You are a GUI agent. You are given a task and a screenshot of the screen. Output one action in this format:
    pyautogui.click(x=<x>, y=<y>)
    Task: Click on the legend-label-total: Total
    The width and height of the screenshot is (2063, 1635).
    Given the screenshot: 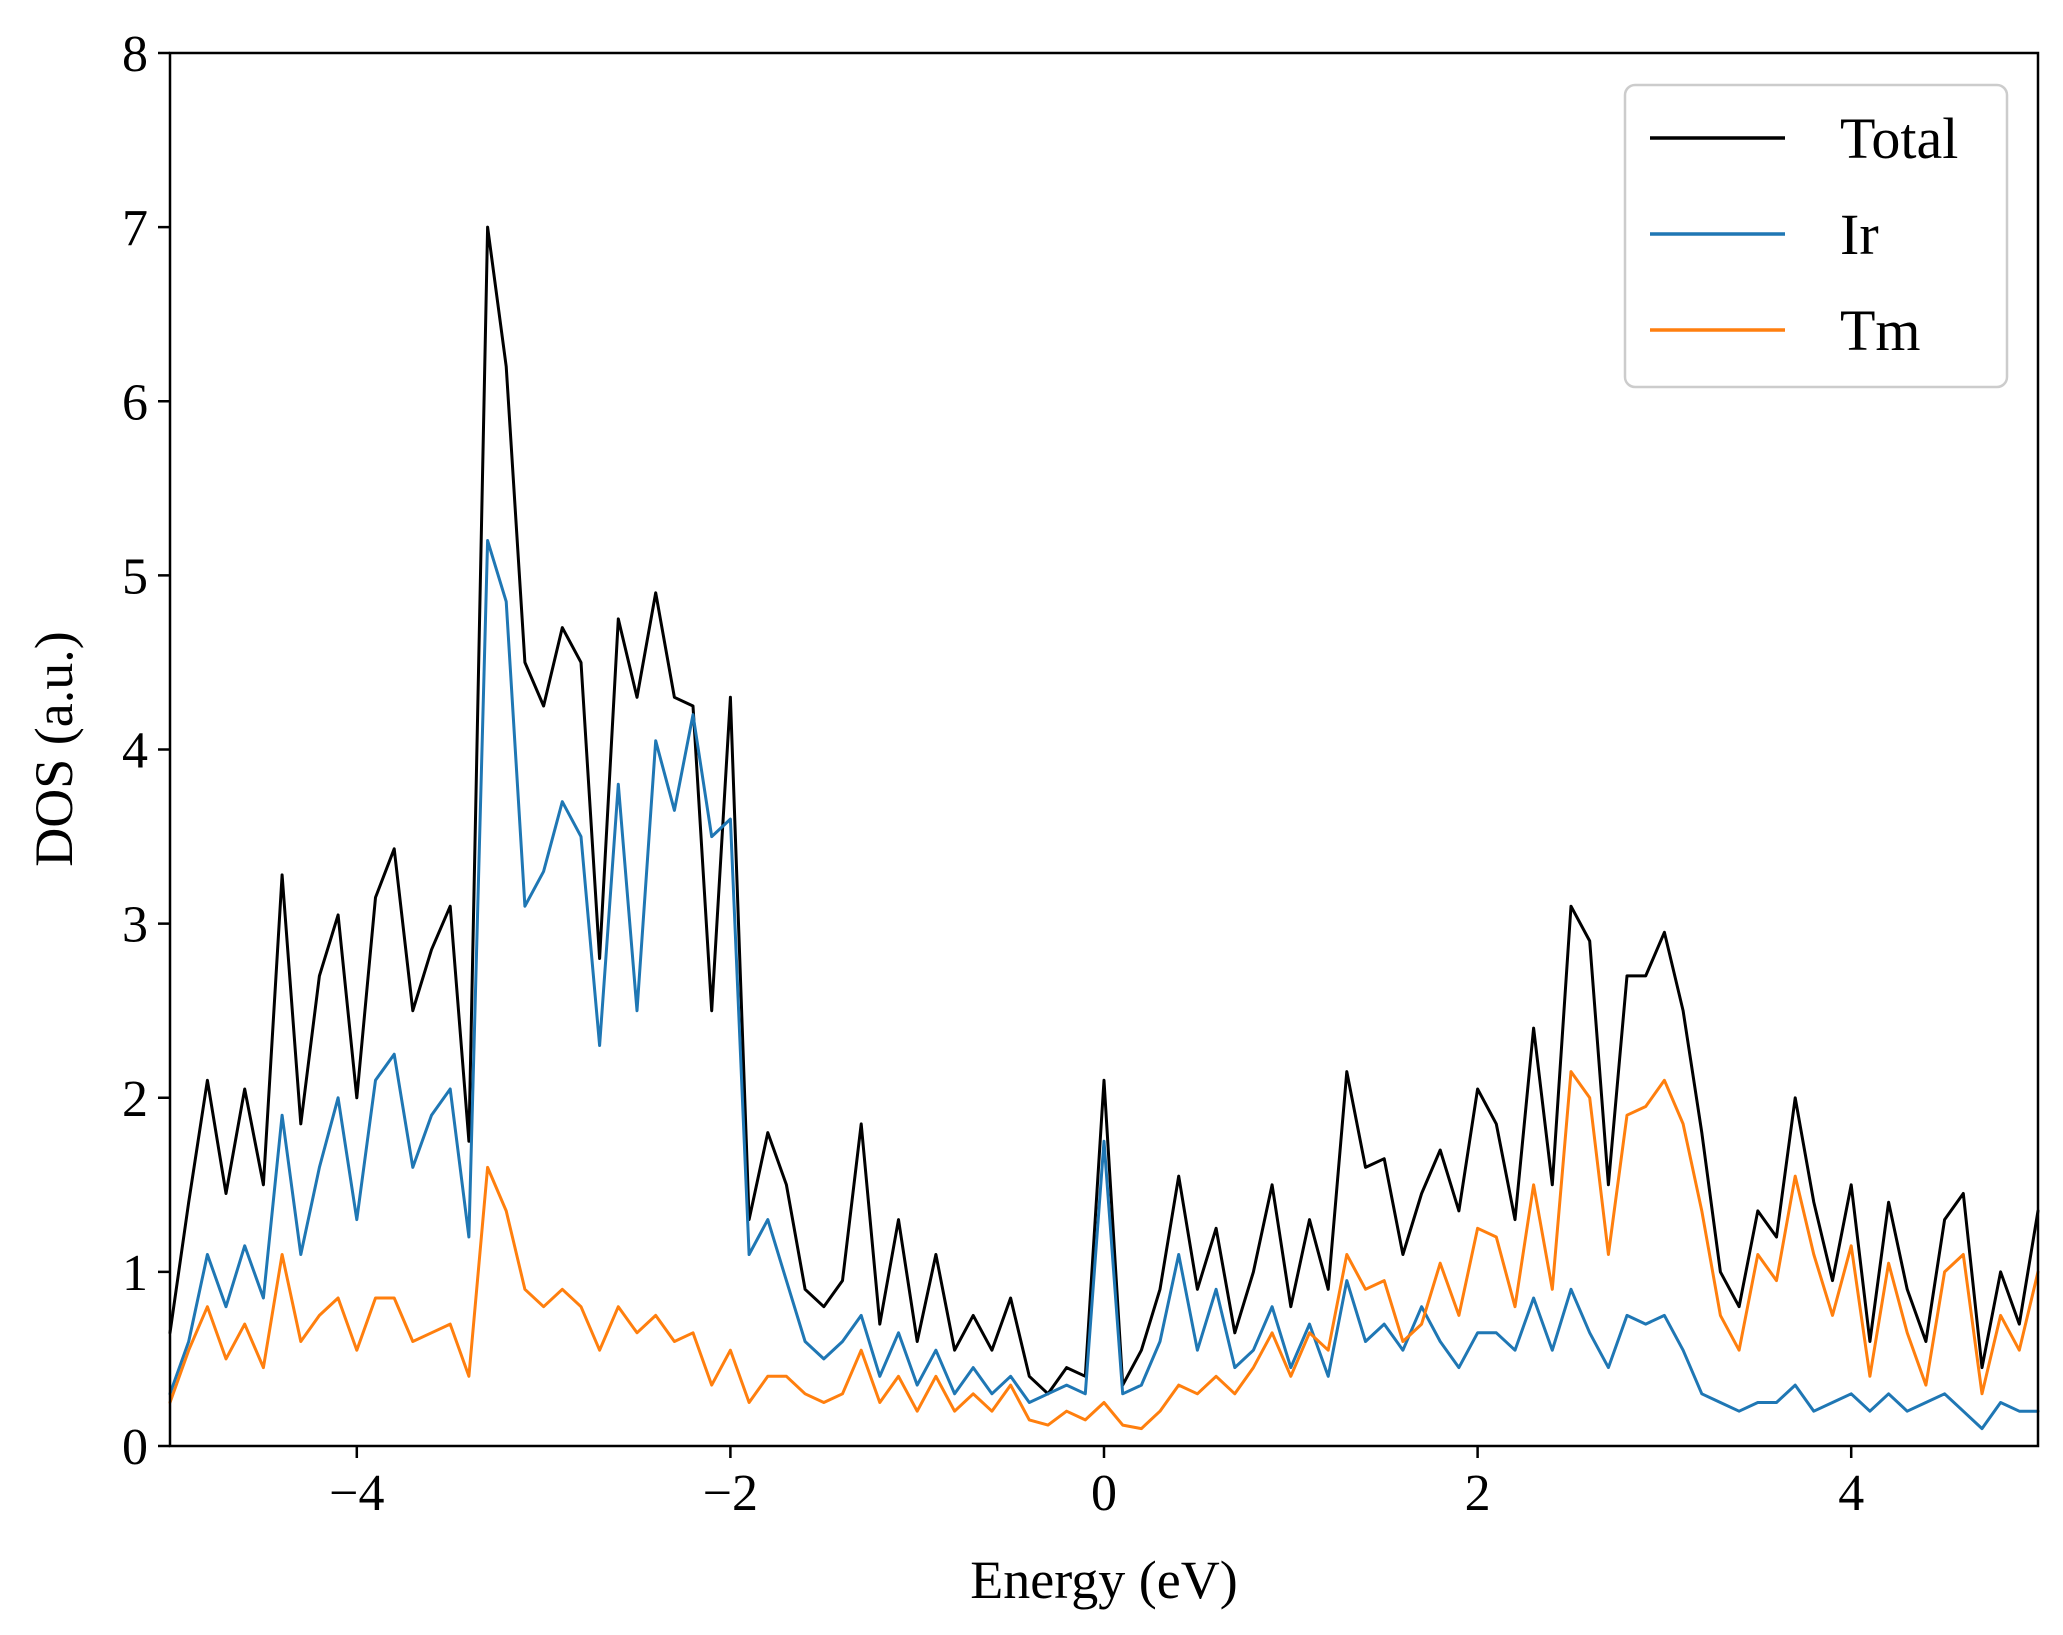 What is the action you would take?
    pyautogui.click(x=1899, y=138)
    